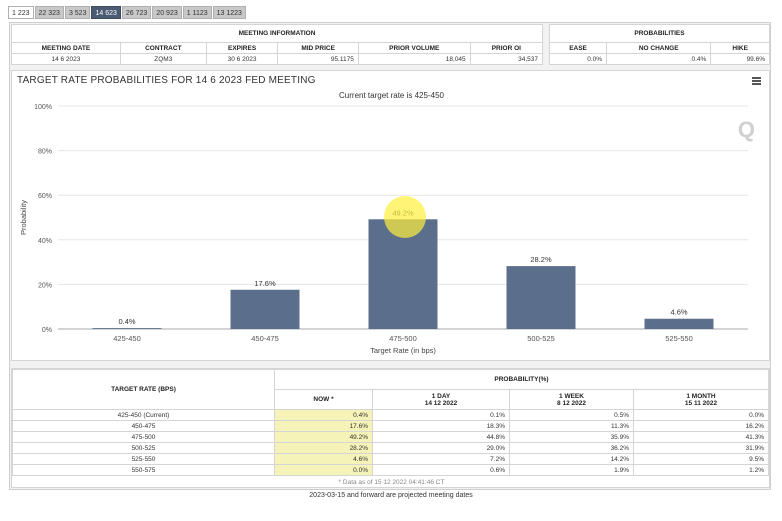  I want to click on cursor-highlight, so click(405, 217).